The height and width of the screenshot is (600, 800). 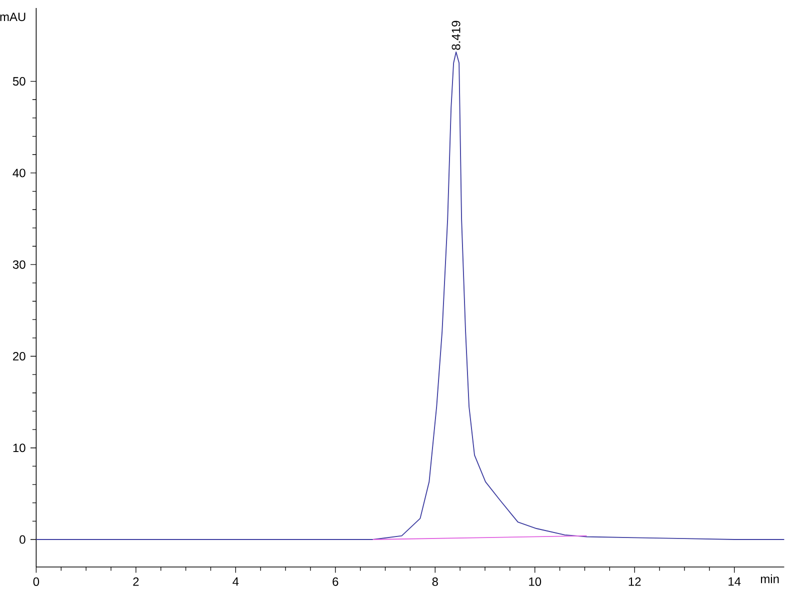 What do you see at coordinates (36, 581) in the screenshot?
I see `x-tick-label: 0` at bounding box center [36, 581].